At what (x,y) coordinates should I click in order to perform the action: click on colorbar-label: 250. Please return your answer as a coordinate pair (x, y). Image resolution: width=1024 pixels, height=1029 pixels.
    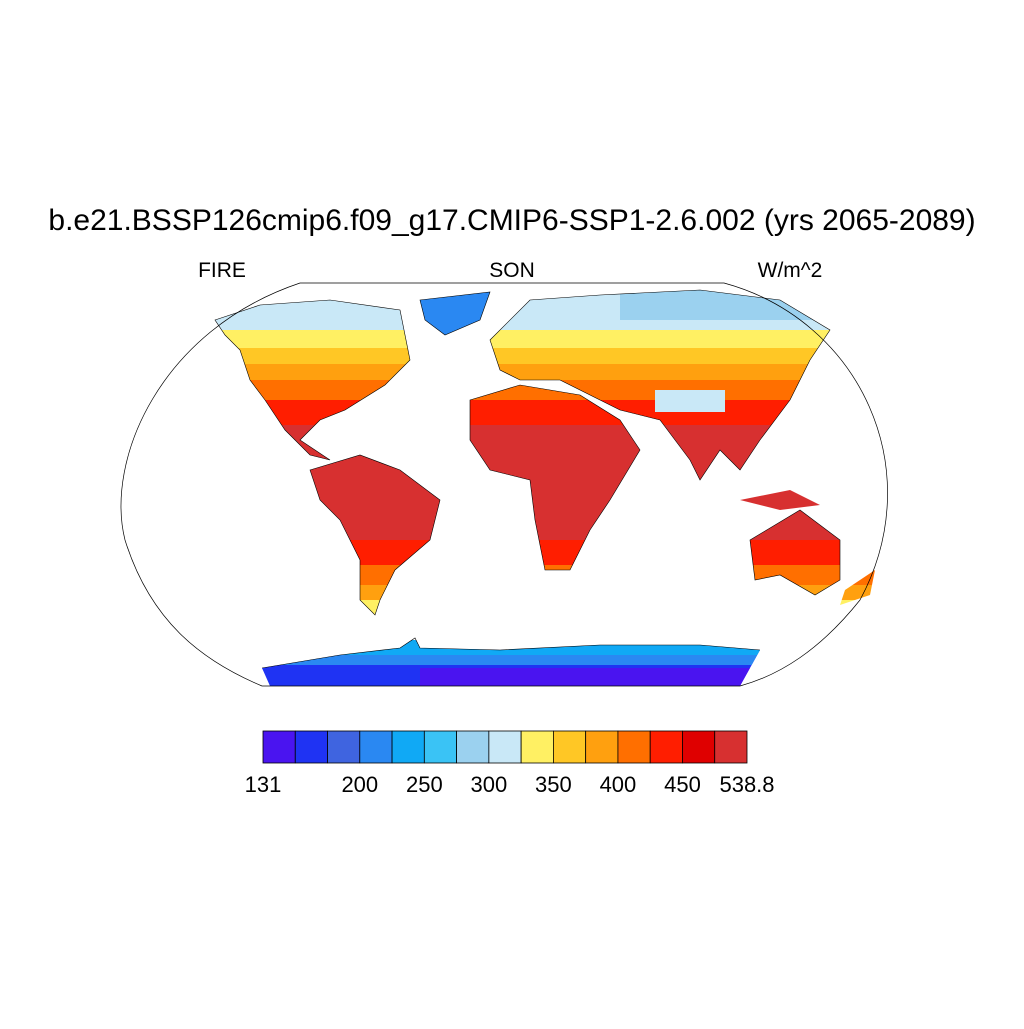
    Looking at the image, I should click on (424, 784).